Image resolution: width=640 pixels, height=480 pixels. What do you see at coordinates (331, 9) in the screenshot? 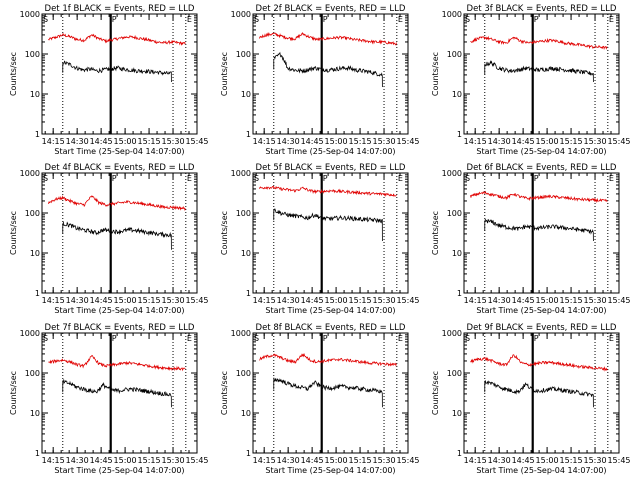
I see `panel-title: Det 2f BLACK = Events, RED = LLD` at bounding box center [331, 9].